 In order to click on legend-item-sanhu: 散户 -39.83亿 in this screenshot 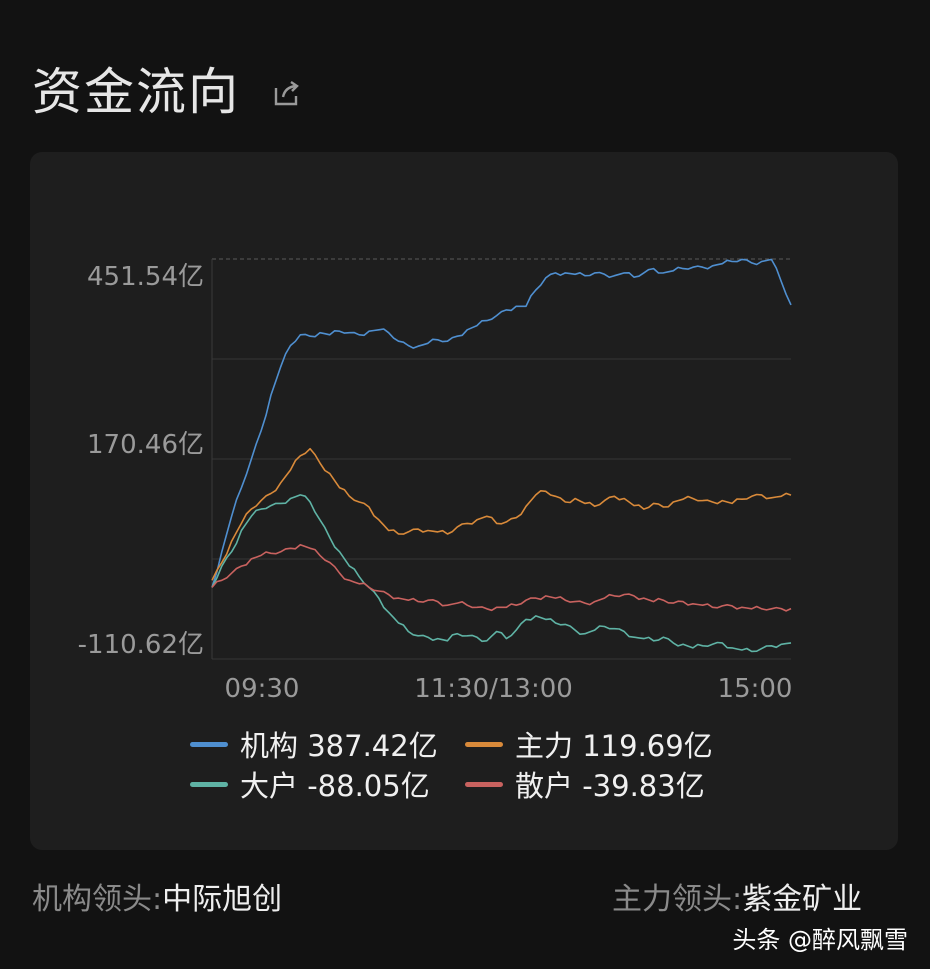, I will do `click(602, 784)`.